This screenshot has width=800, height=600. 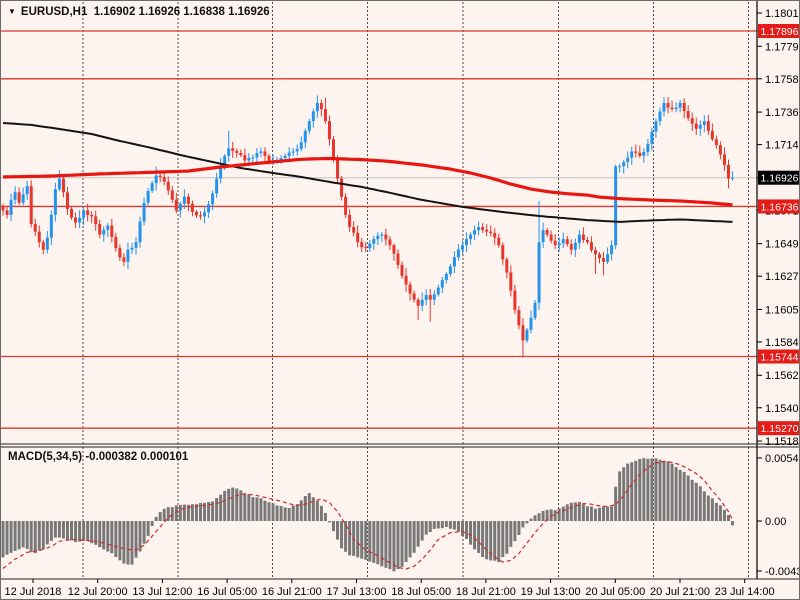 I want to click on price-badge-label: 1.17896, so click(x=780, y=32).